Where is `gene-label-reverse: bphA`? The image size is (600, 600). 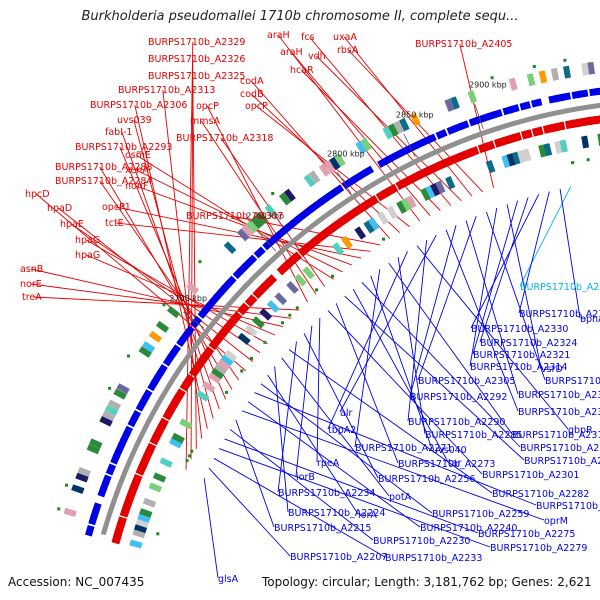
gene-label-reverse: bphA is located at coordinates (590, 319).